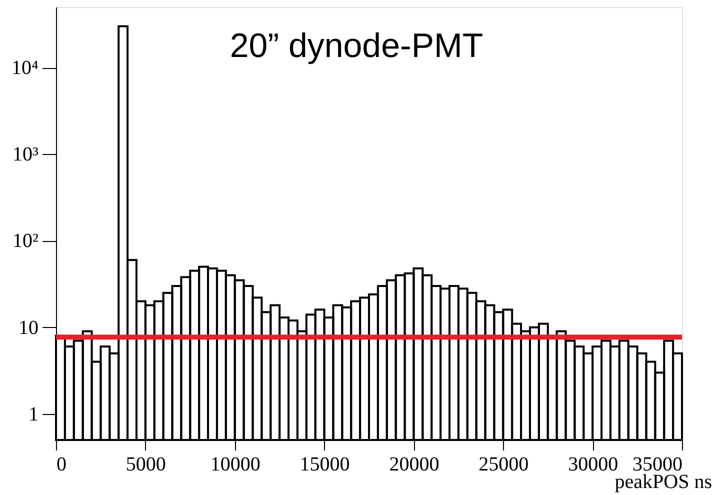 The height and width of the screenshot is (495, 714). What do you see at coordinates (414, 465) in the screenshot?
I see `x-tick-label: 20000` at bounding box center [414, 465].